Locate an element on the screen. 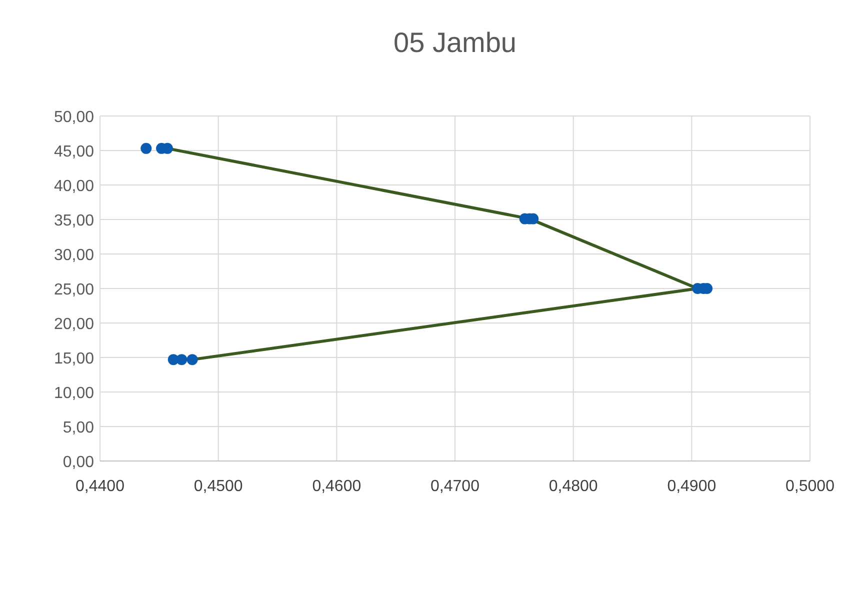 This screenshot has width=852, height=589. y-tick-label: 20,00 is located at coordinates (74, 324).